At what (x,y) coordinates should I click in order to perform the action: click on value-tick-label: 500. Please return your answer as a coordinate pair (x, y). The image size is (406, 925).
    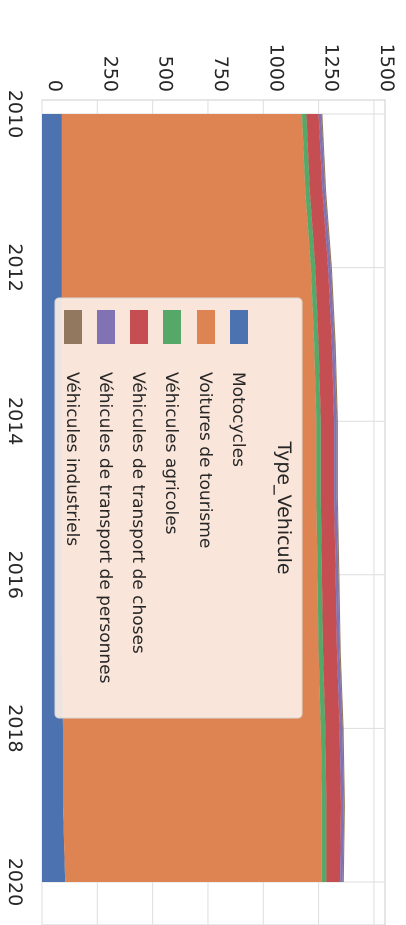
    Looking at the image, I should click on (166, 74).